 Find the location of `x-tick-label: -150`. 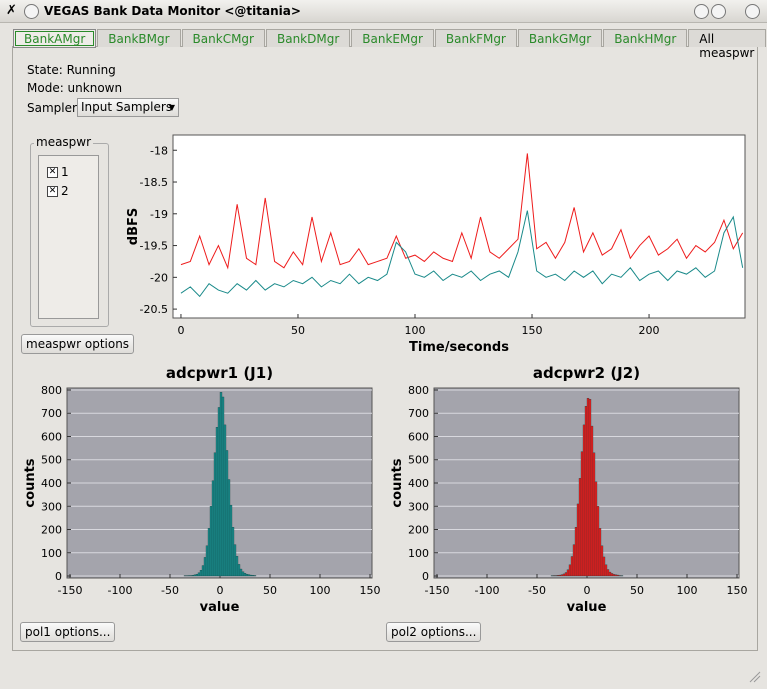

x-tick-label: -150 is located at coordinates (437, 590).